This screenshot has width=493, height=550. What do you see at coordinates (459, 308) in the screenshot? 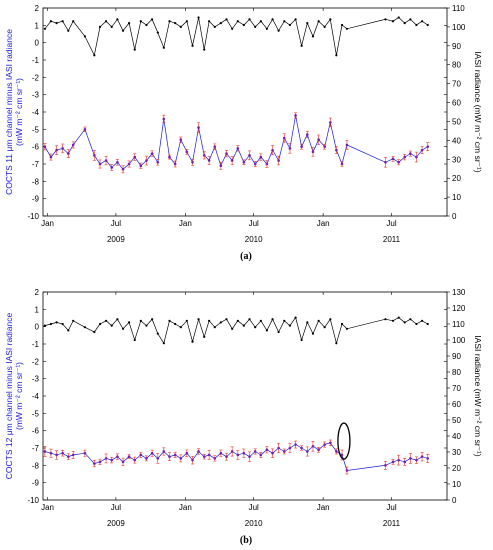
I see `y-right-tick-label: 120` at bounding box center [459, 308].